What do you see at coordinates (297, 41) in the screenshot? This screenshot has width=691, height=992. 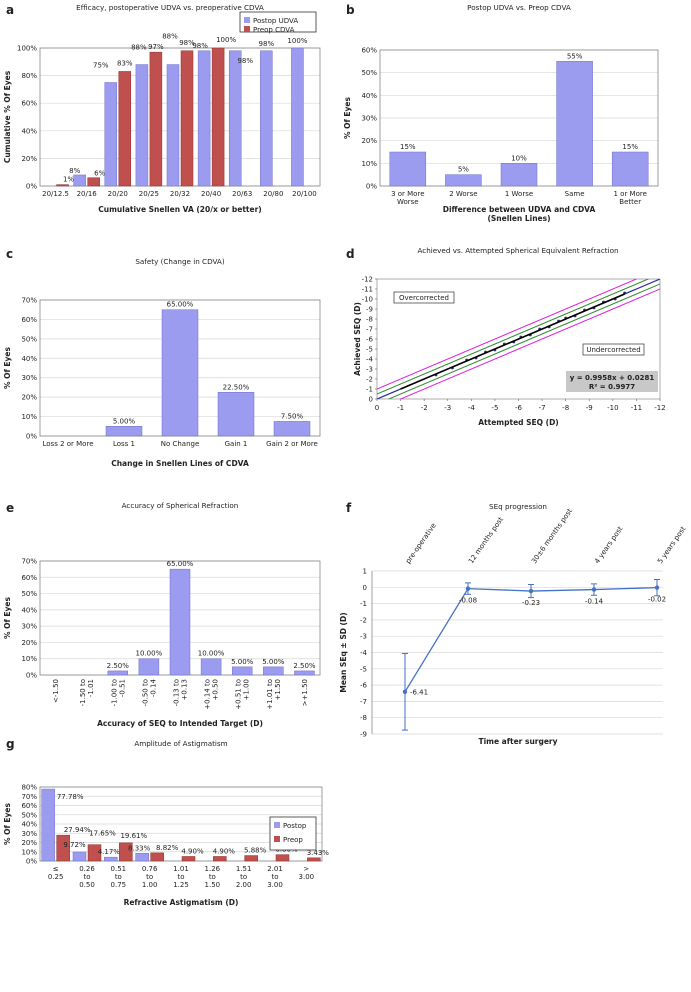 I see `data-label: 100%` at bounding box center [297, 41].